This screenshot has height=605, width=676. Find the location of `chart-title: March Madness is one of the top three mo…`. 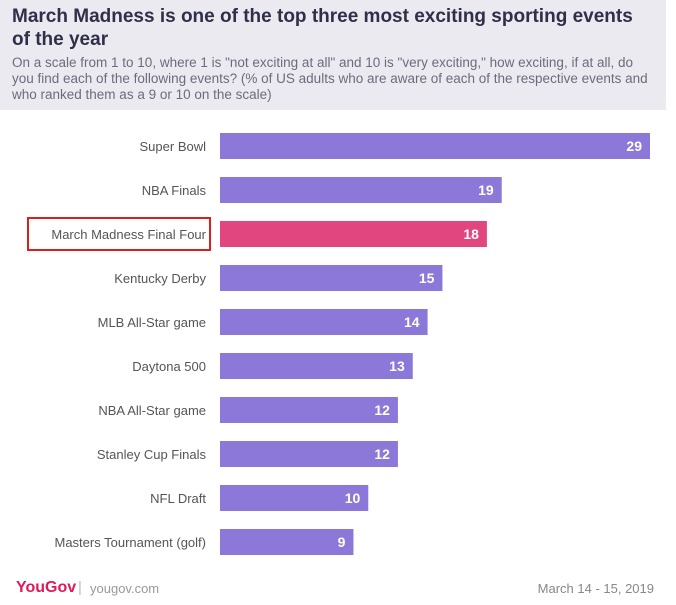

chart-title: March Madness is one of the top three mo… is located at coordinates (322, 28).